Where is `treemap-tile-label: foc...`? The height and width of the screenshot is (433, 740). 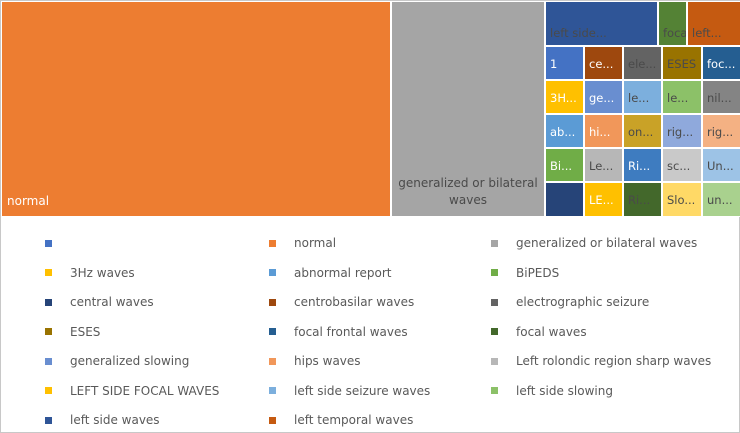
treemap-tile-label: foc... is located at coordinates (721, 64).